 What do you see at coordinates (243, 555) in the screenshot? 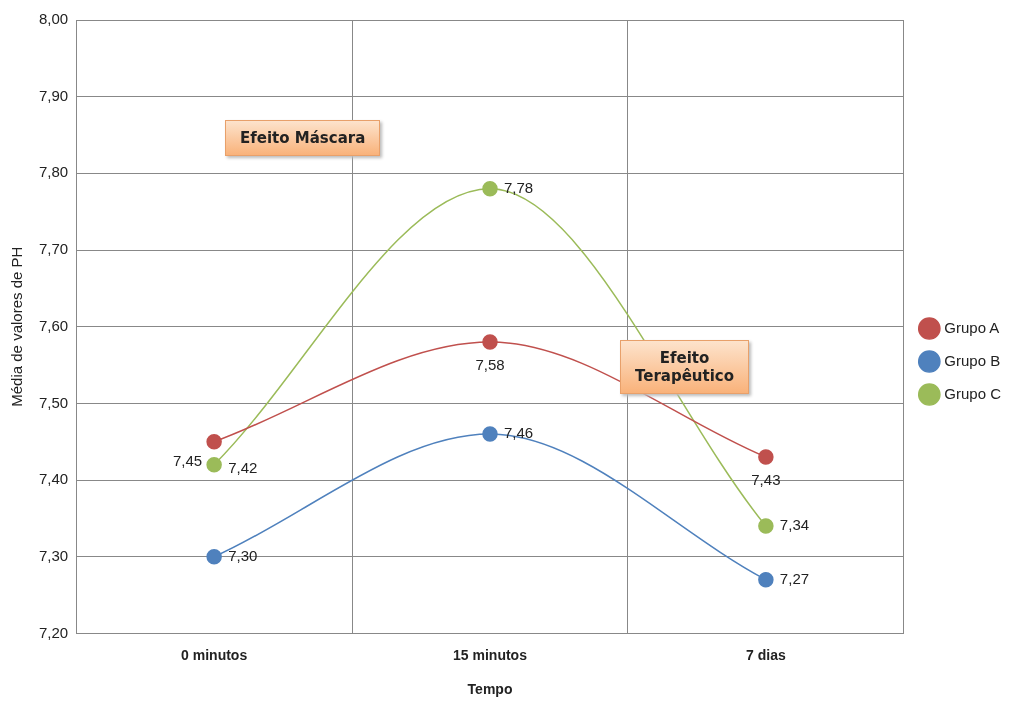
I see `data-label: 7,30` at bounding box center [243, 555].